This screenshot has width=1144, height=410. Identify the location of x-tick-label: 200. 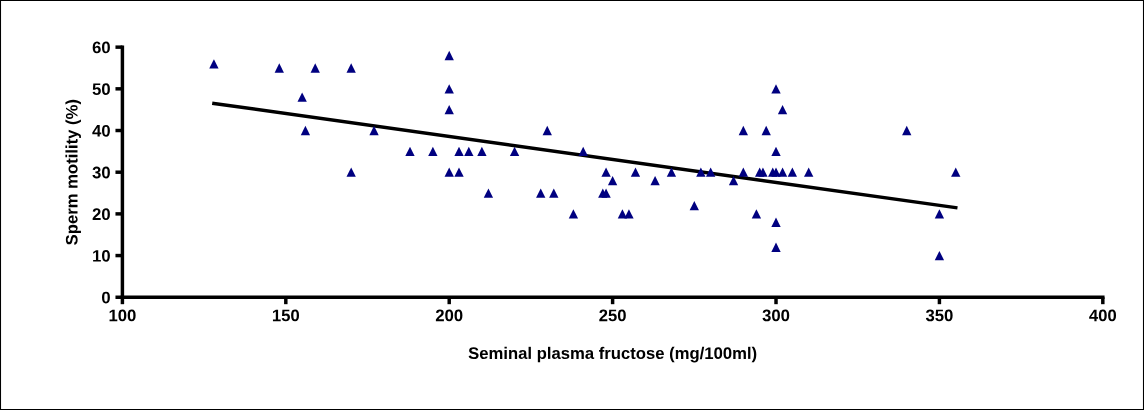
(449, 315).